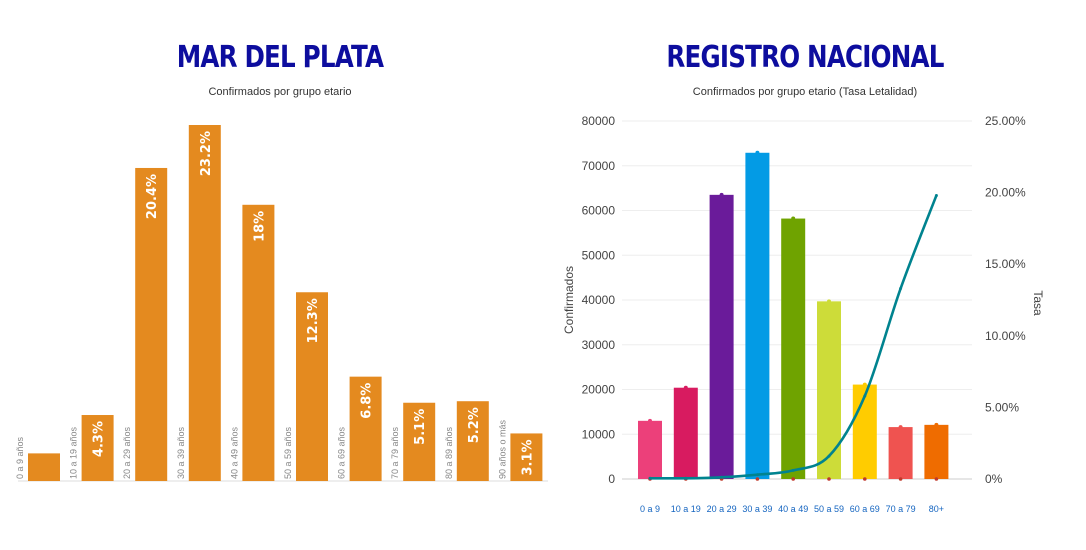 Image resolution: width=1086 pixels, height=550 pixels. What do you see at coordinates (313, 320) in the screenshot?
I see `data-label: 12.3%` at bounding box center [313, 320].